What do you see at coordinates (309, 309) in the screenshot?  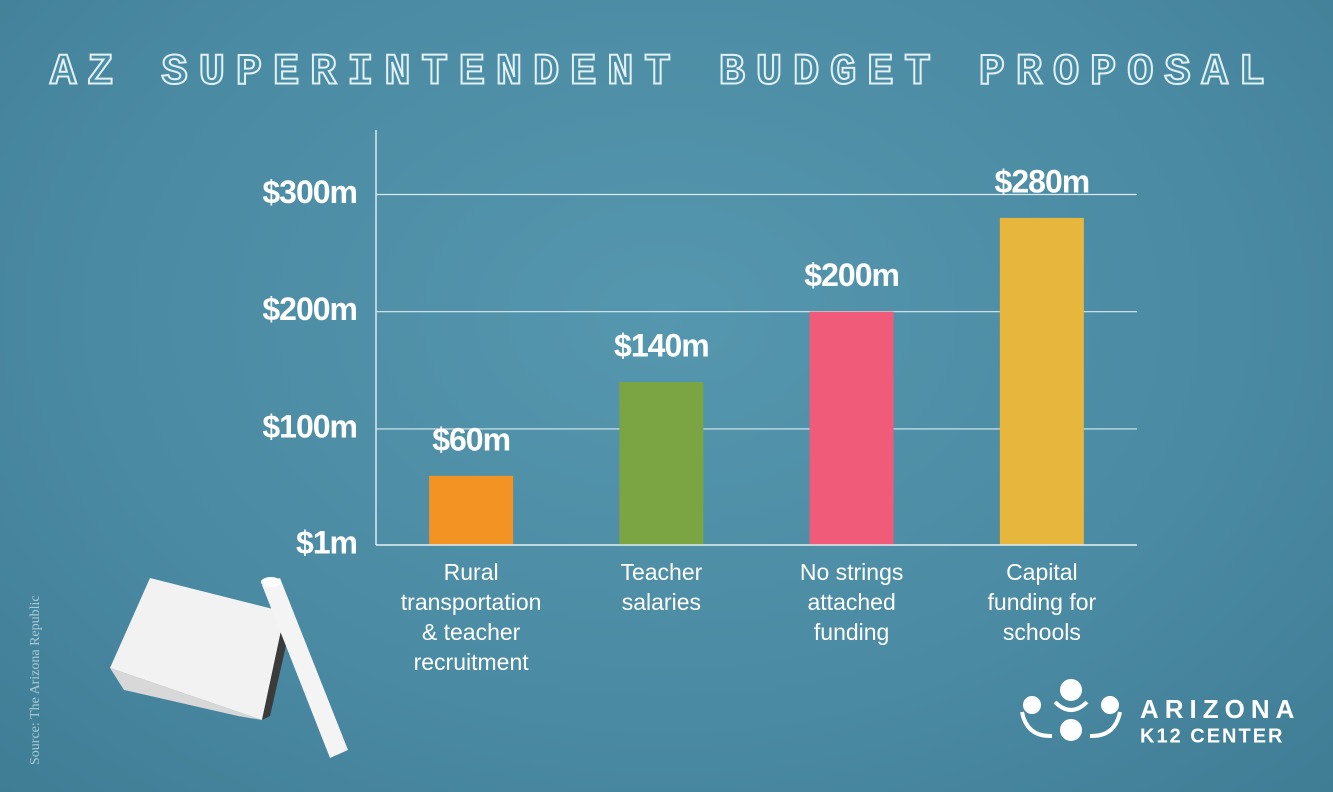 I see `y-tick-label: $200m` at bounding box center [309, 309].